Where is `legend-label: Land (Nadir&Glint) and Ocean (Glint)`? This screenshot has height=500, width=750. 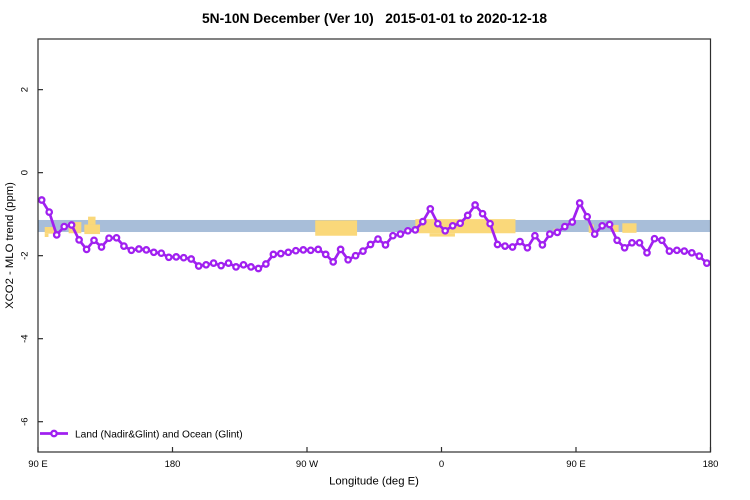
legend-label: Land (Nadir&Glint) and Ocean (Glint) is located at coordinates (159, 435).